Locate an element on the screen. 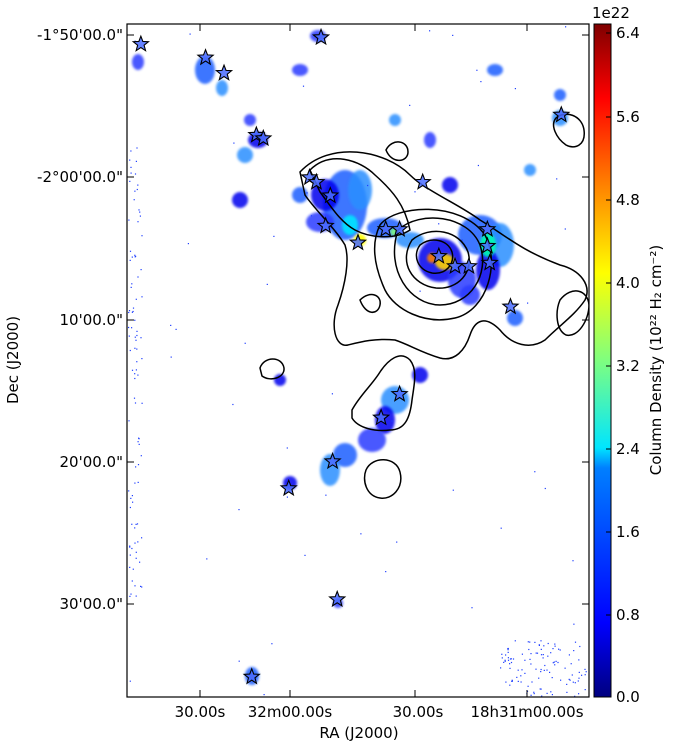 The width and height of the screenshot is (677, 750). y-tick-label: -1°50'00.0" is located at coordinates (80, 35).